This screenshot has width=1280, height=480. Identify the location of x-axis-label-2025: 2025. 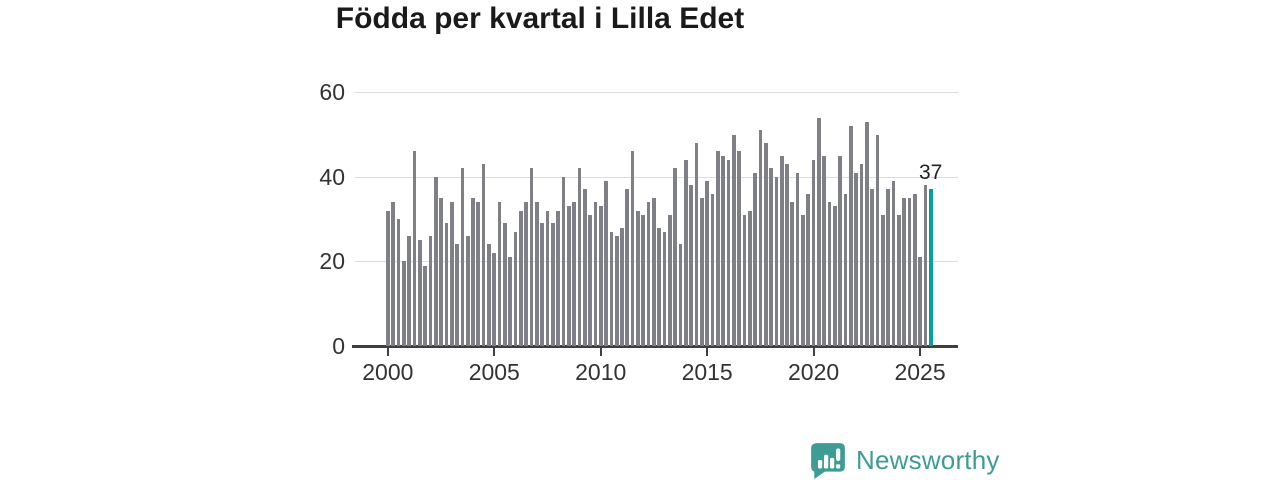
(920, 372).